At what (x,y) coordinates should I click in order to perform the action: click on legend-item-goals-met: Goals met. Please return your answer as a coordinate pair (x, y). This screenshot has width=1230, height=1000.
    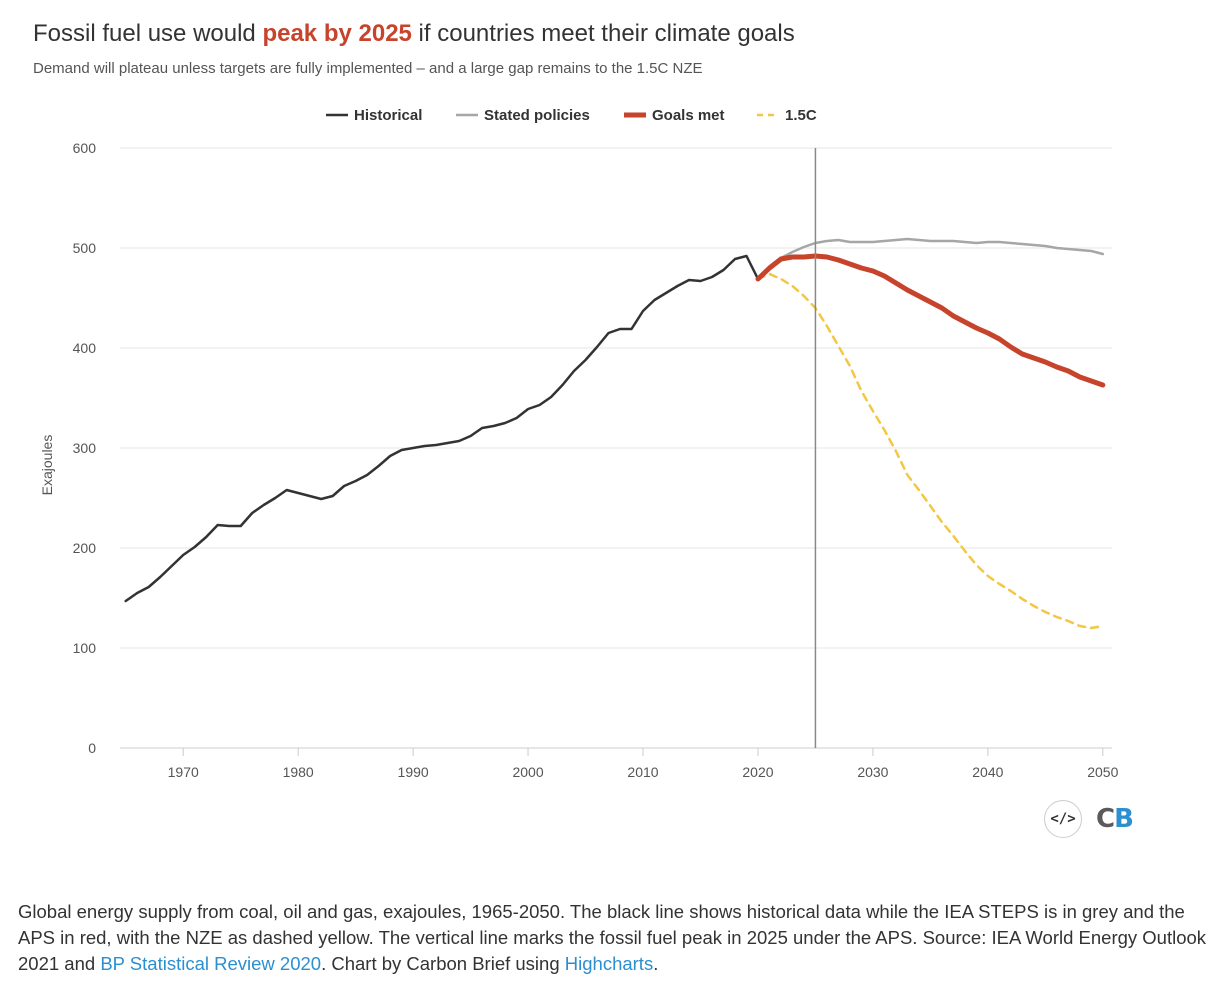
    Looking at the image, I should click on (674, 115).